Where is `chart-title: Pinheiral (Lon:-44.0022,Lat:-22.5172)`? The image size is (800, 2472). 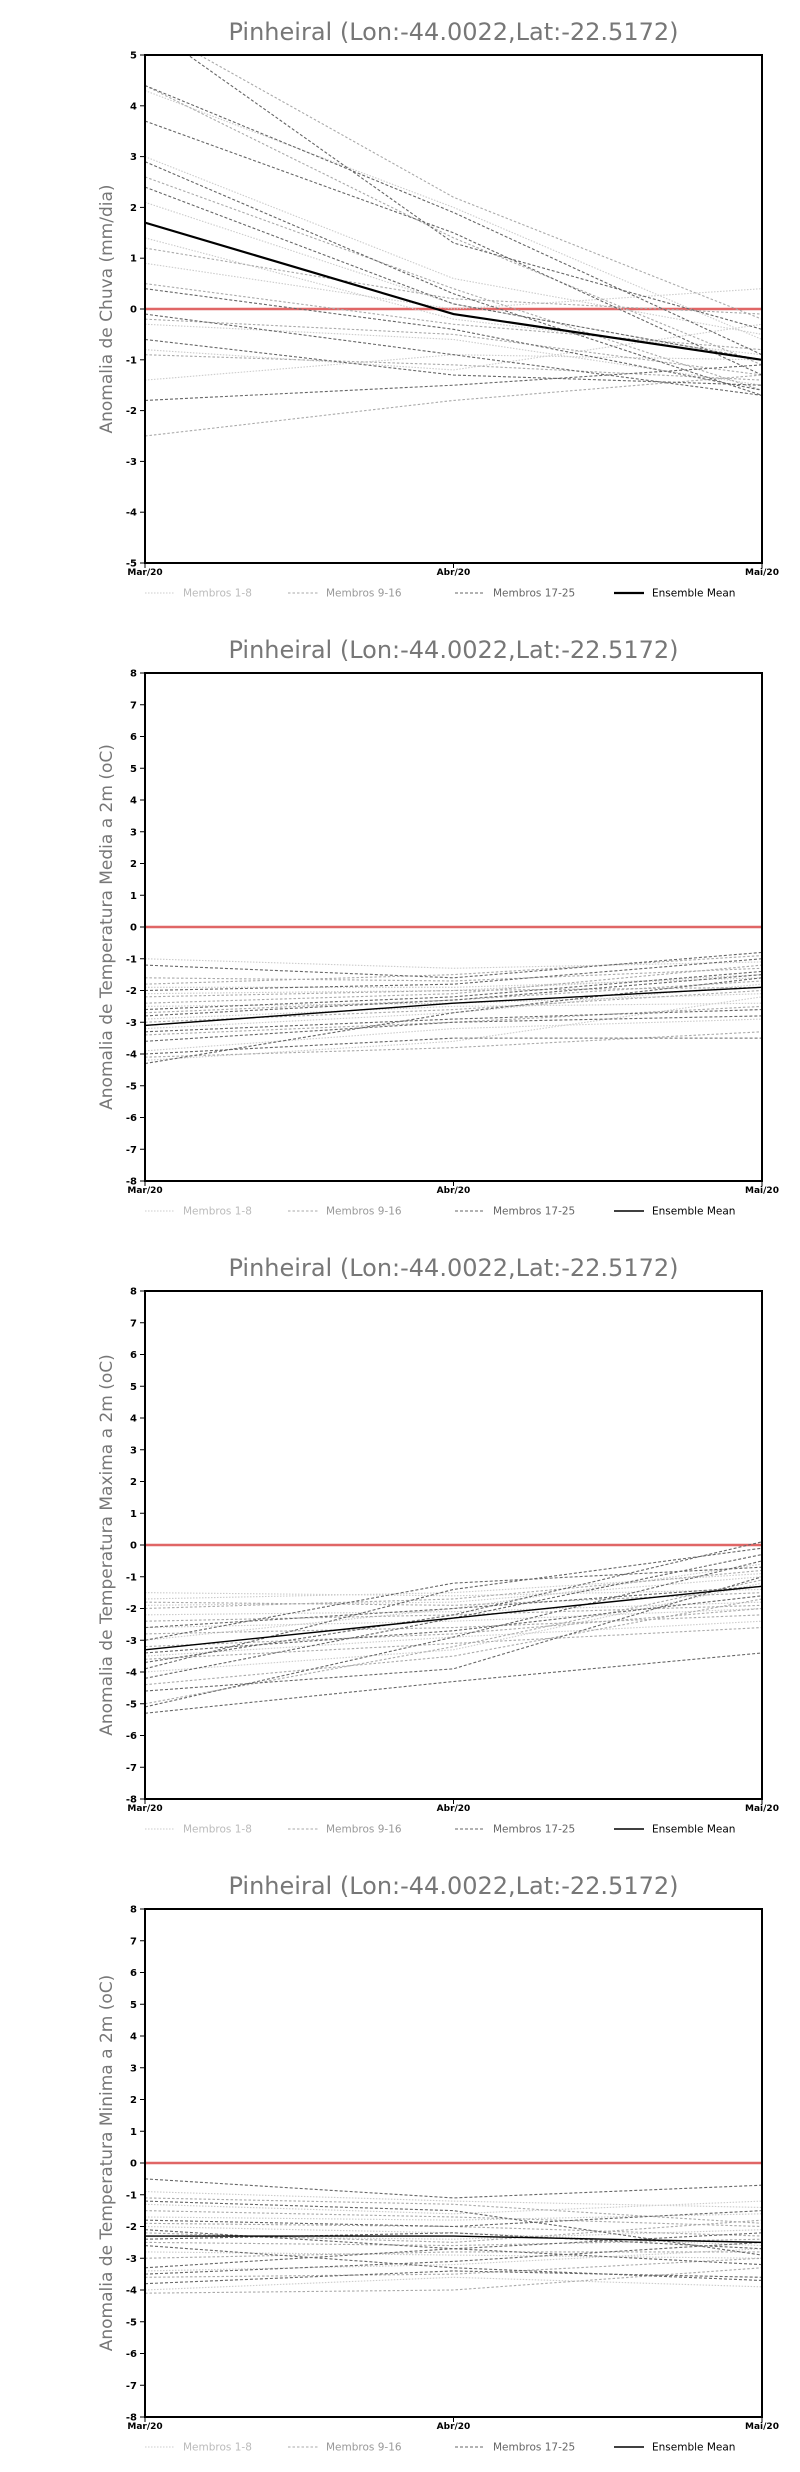
chart-title: Pinheiral (Lon:-44.0022,Lat:-22.5172) is located at coordinates (453, 1268).